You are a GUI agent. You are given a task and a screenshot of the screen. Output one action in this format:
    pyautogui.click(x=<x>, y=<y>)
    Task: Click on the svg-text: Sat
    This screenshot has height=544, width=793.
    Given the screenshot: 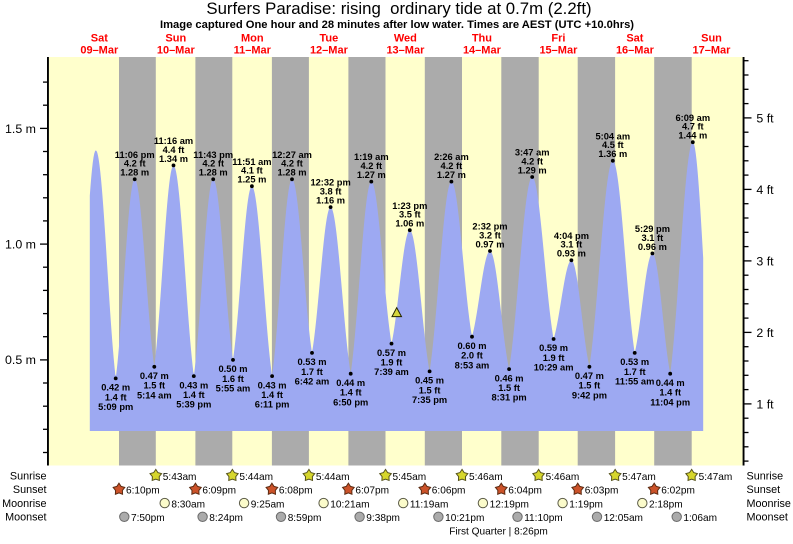 What is the action you would take?
    pyautogui.click(x=99, y=39)
    